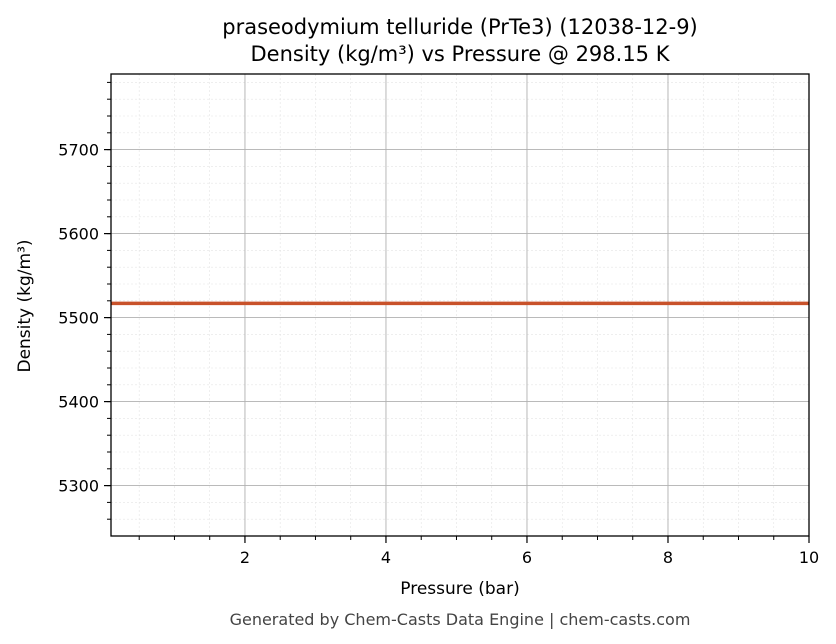 The image size is (836, 644). What do you see at coordinates (460, 54) in the screenshot?
I see `chart-subtitle: Density (kg/m³) vs Pressure @ 298.15 K` at bounding box center [460, 54].